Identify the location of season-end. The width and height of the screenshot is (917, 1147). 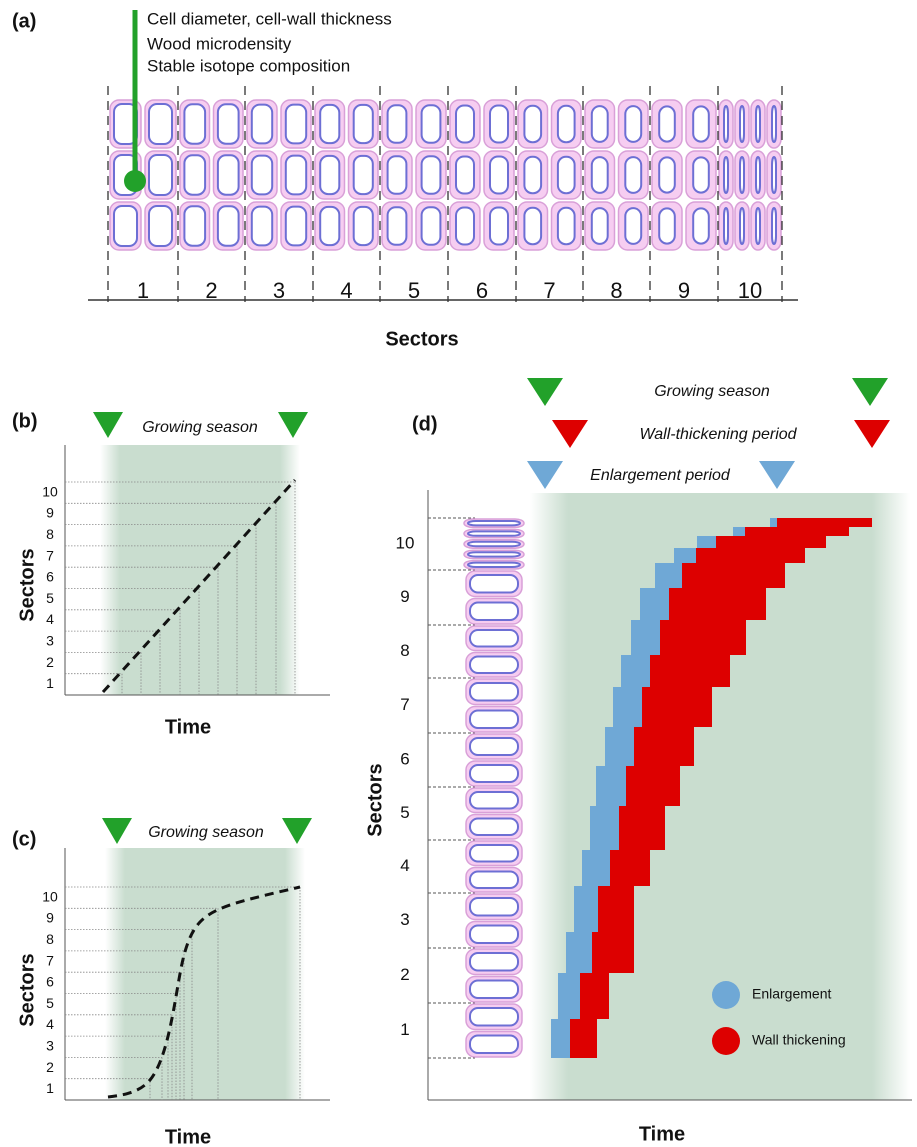
(870, 392).